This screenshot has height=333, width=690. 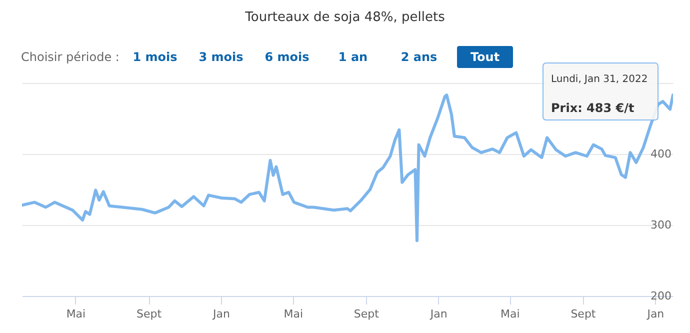 What do you see at coordinates (592, 108) in the screenshot?
I see `annotation: Prix: 483 €/t` at bounding box center [592, 108].